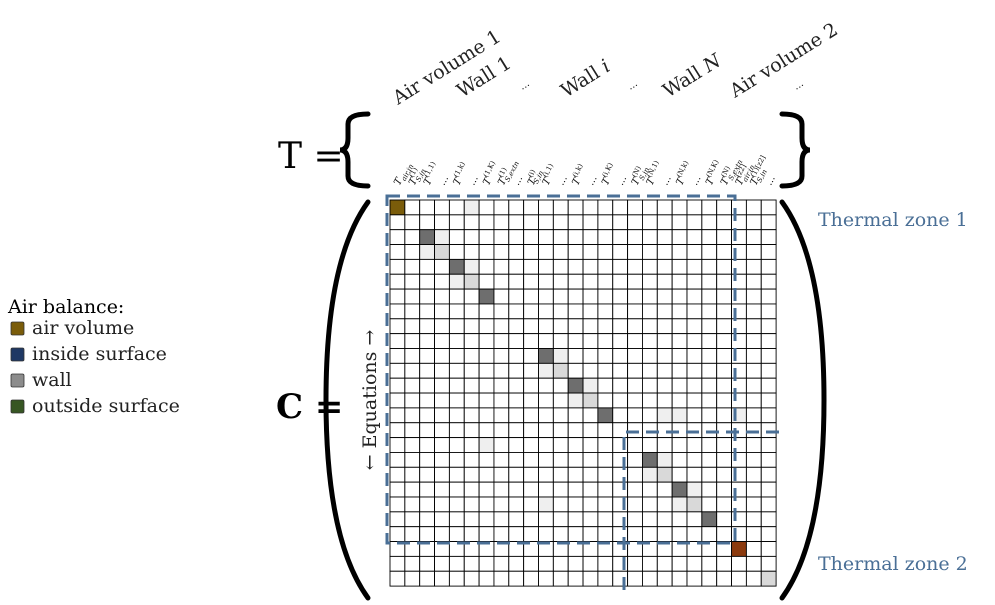  What do you see at coordinates (347, 400) in the screenshot?
I see `c-left-paren` at bounding box center [347, 400].